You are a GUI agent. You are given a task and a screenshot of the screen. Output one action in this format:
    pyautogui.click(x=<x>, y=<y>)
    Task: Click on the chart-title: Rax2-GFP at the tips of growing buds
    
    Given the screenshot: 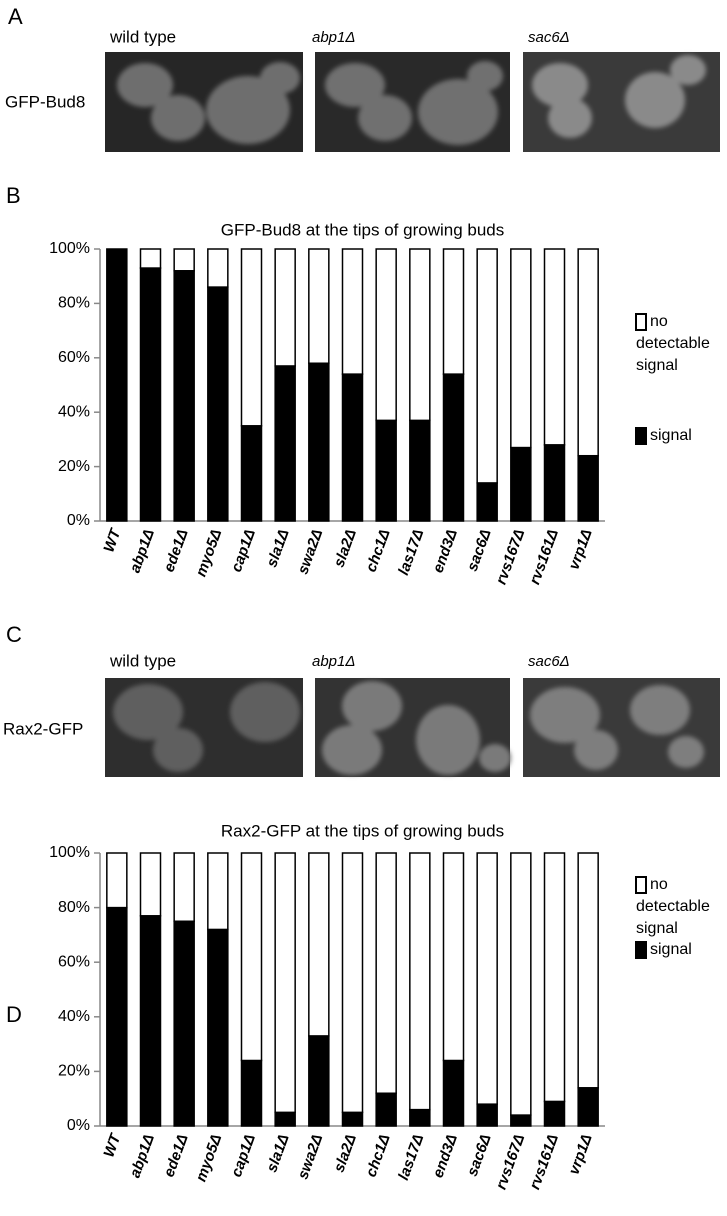 What is the action you would take?
    pyautogui.click(x=362, y=830)
    